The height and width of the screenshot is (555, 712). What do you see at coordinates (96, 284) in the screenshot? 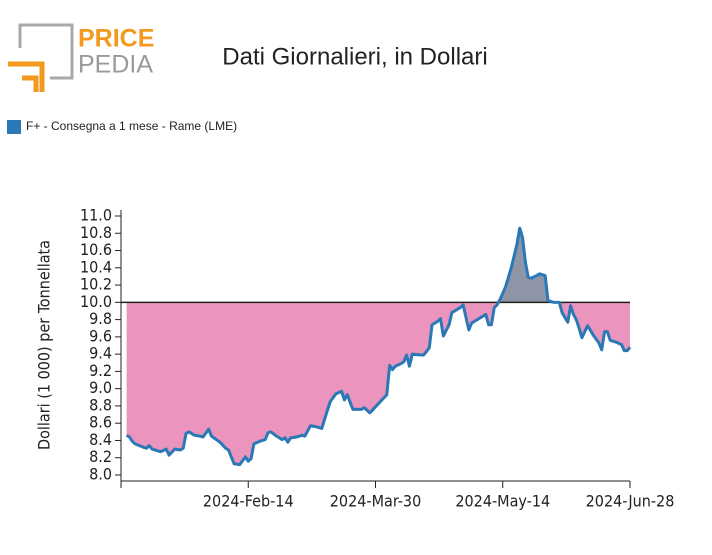
I see `y-tick-label: 10.2` at bounding box center [96, 284].